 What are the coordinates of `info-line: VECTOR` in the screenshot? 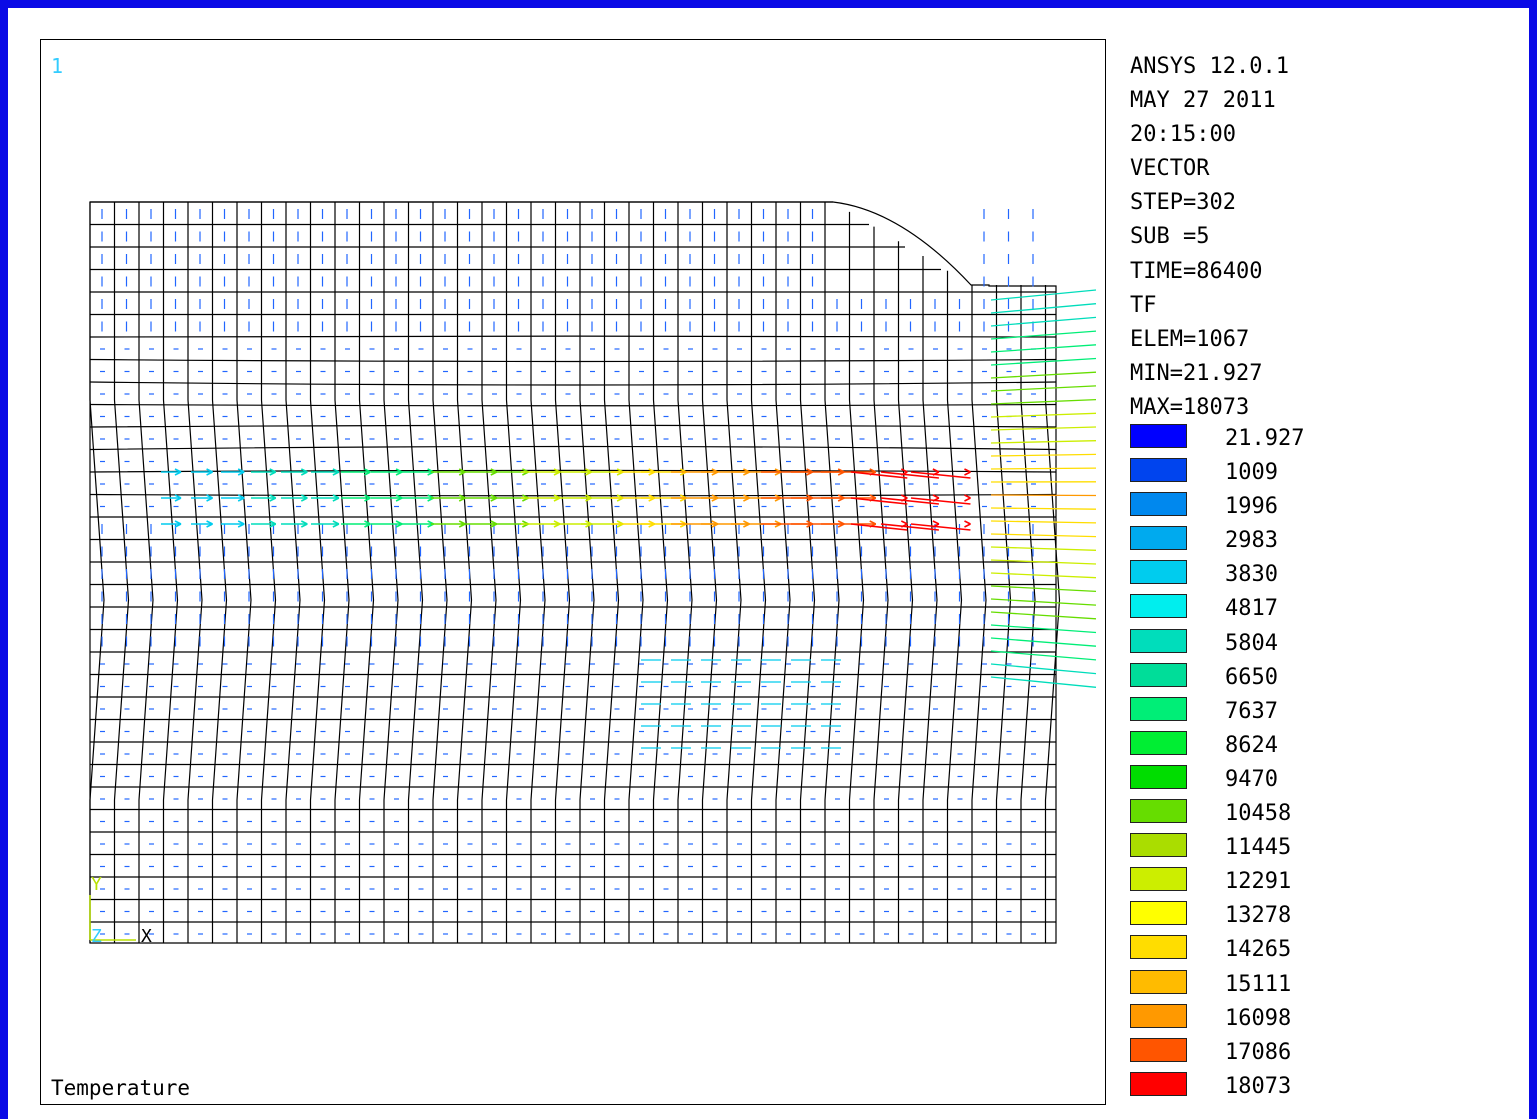 It's located at (1170, 169).